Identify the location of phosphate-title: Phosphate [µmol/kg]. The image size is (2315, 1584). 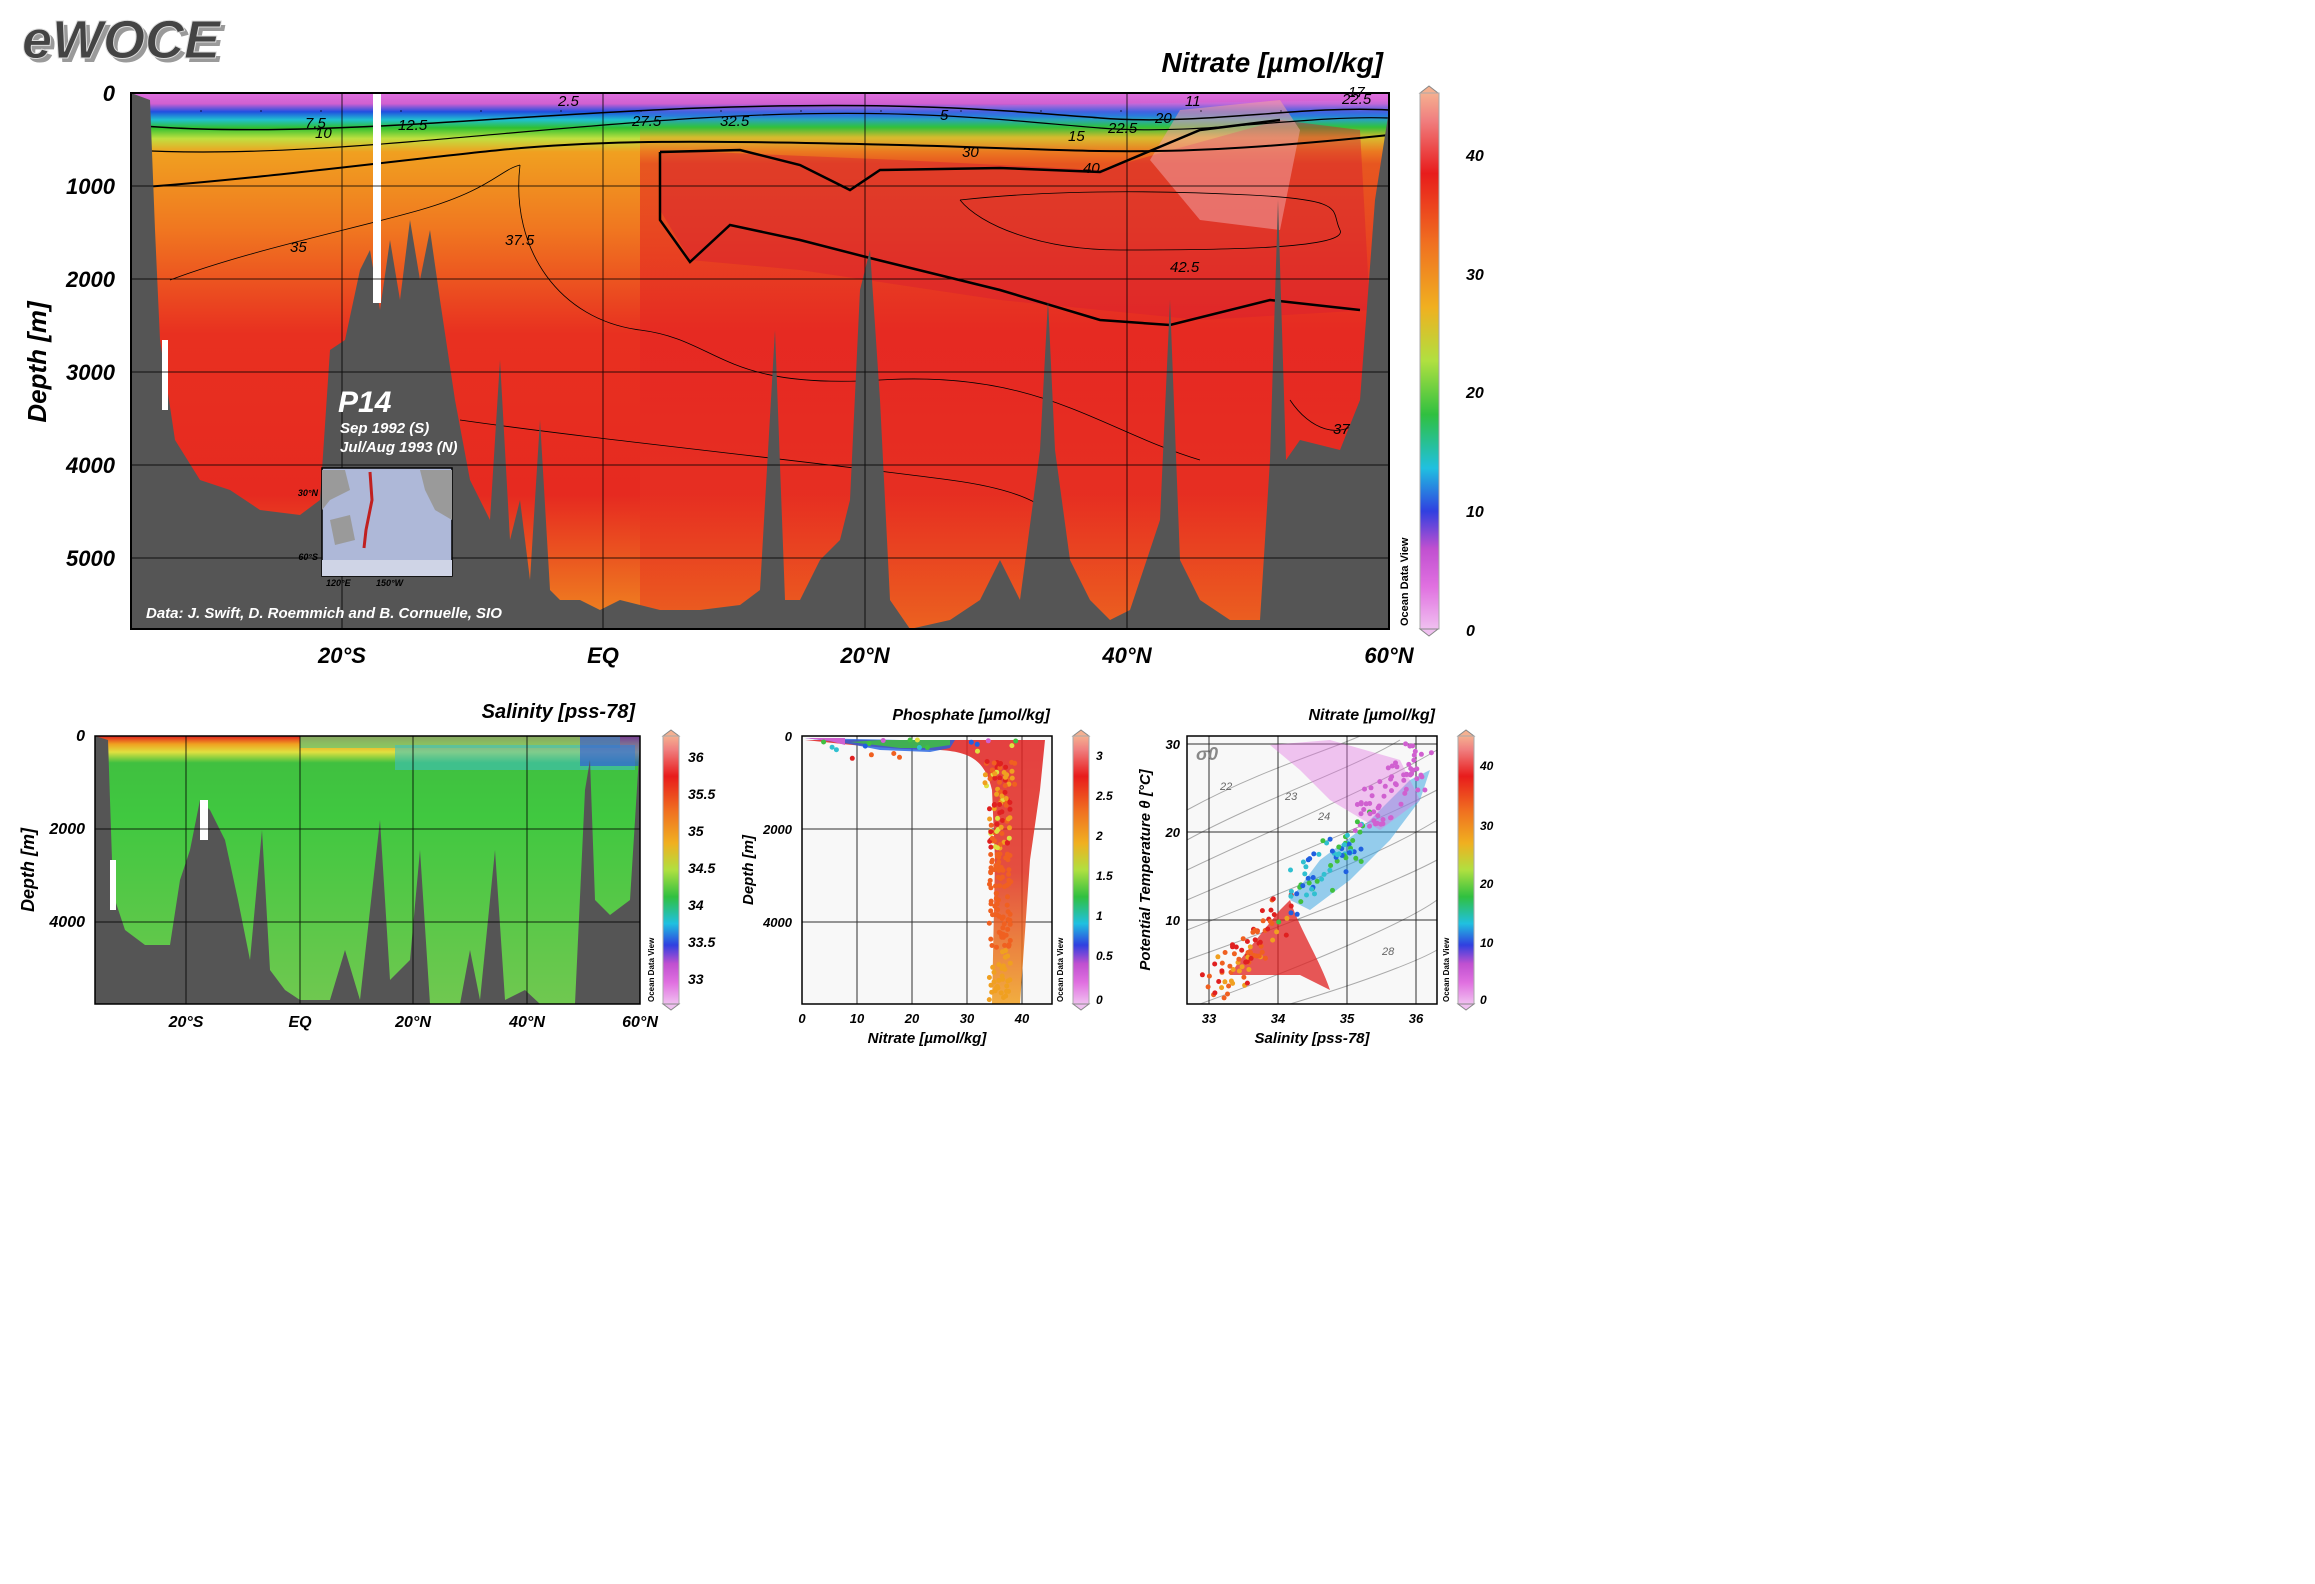
(971, 715).